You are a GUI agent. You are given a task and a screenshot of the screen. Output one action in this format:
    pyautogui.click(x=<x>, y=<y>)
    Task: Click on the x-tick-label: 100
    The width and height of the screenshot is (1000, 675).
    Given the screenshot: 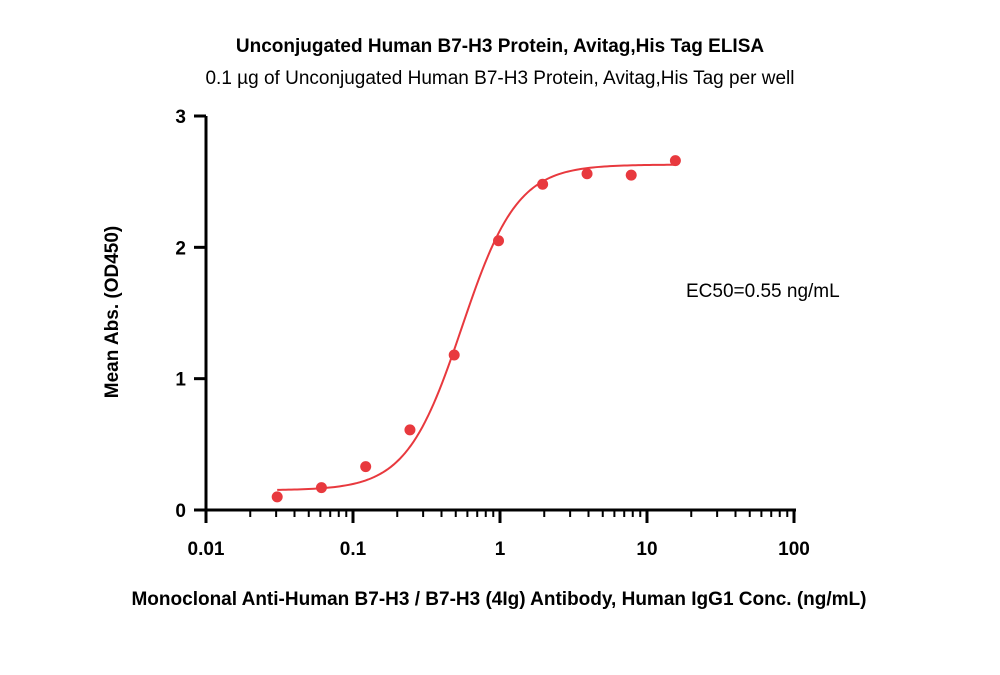 What is the action you would take?
    pyautogui.click(x=794, y=549)
    